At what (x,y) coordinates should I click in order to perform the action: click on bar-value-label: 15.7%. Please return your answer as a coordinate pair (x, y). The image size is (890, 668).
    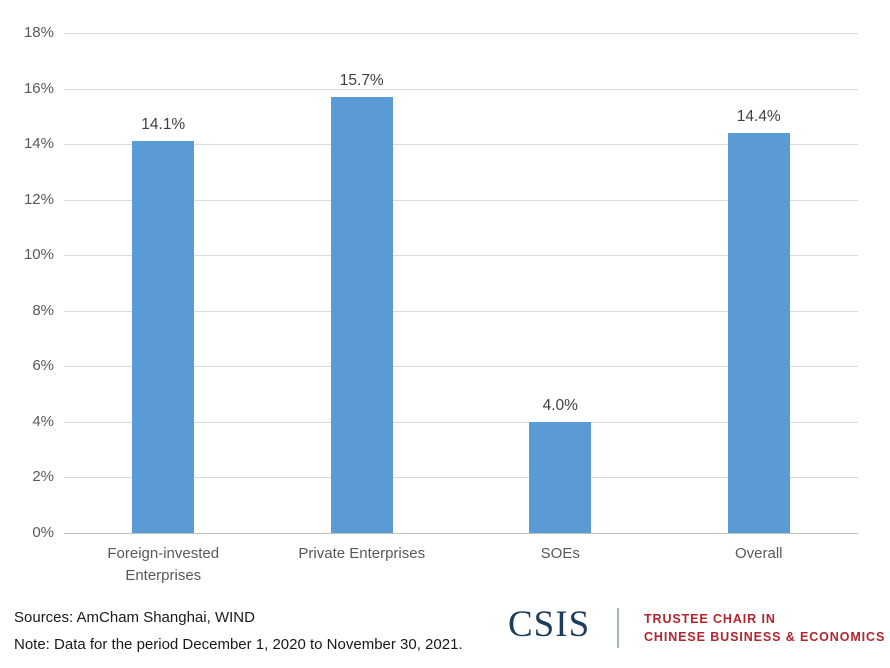
    Looking at the image, I should click on (361, 80).